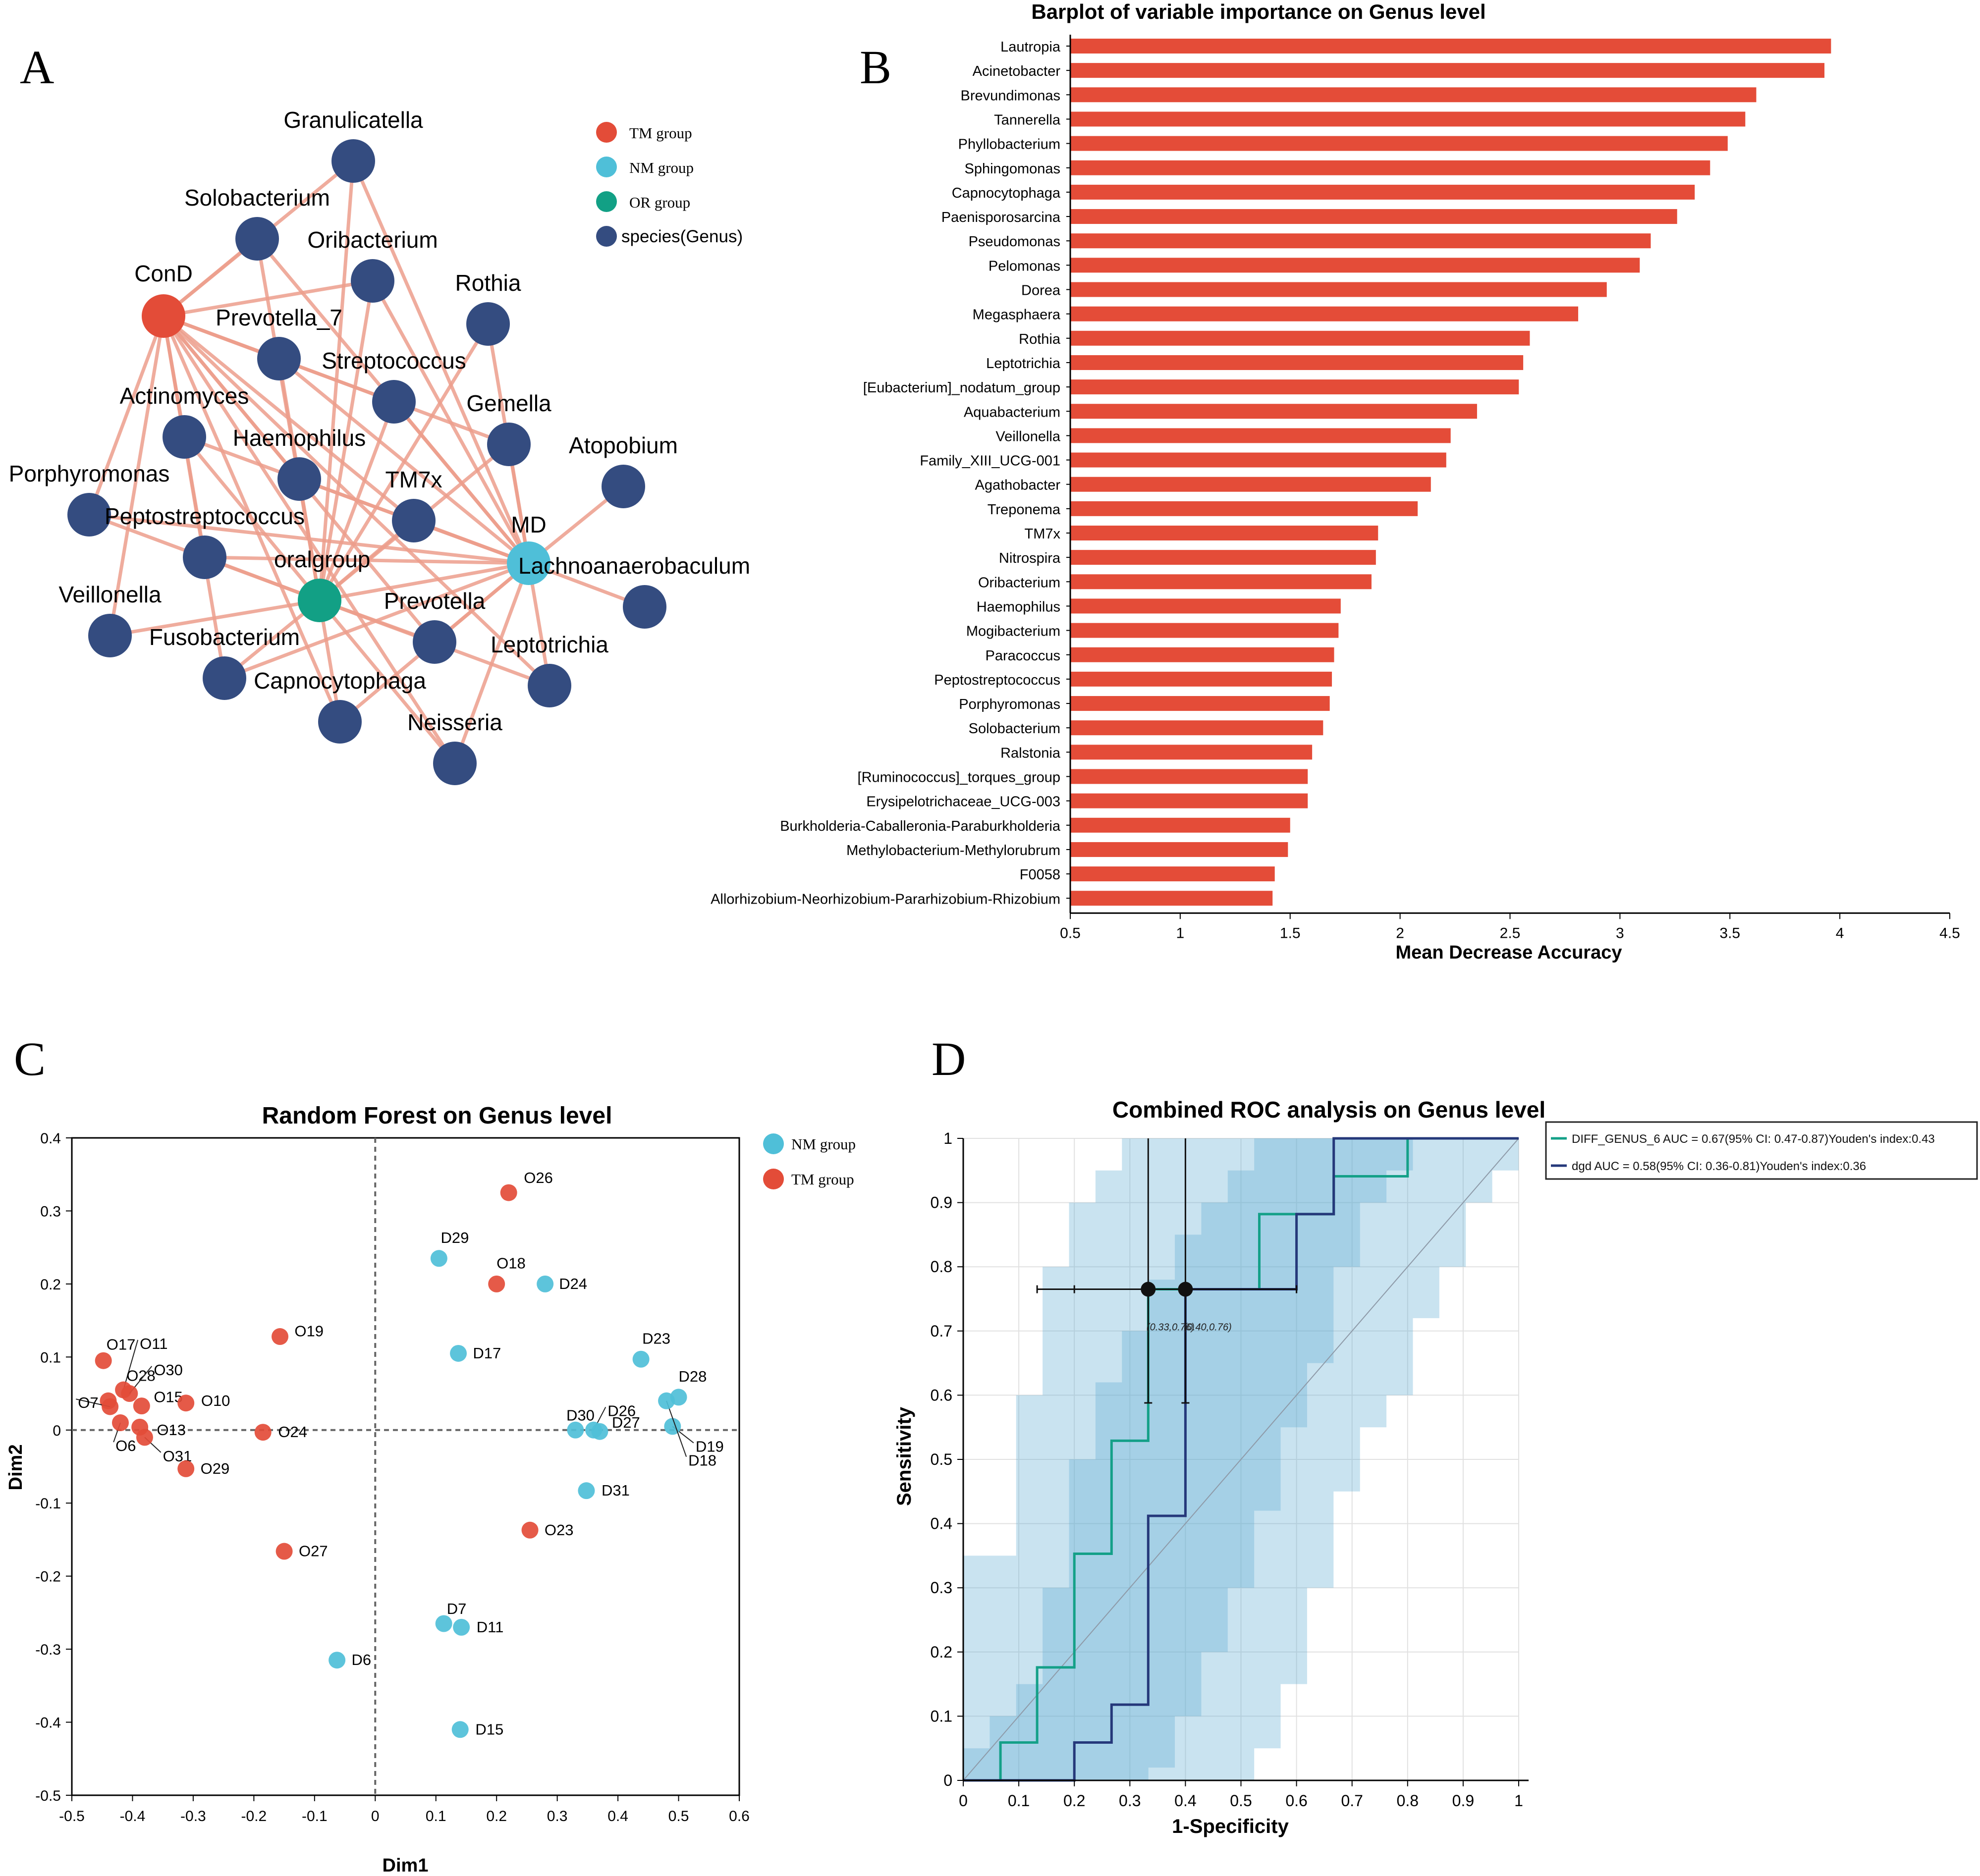 The image size is (1980, 1876). Describe the element at coordinates (50, 1138) in the screenshot. I see `y-tick-label: 0.4` at that location.